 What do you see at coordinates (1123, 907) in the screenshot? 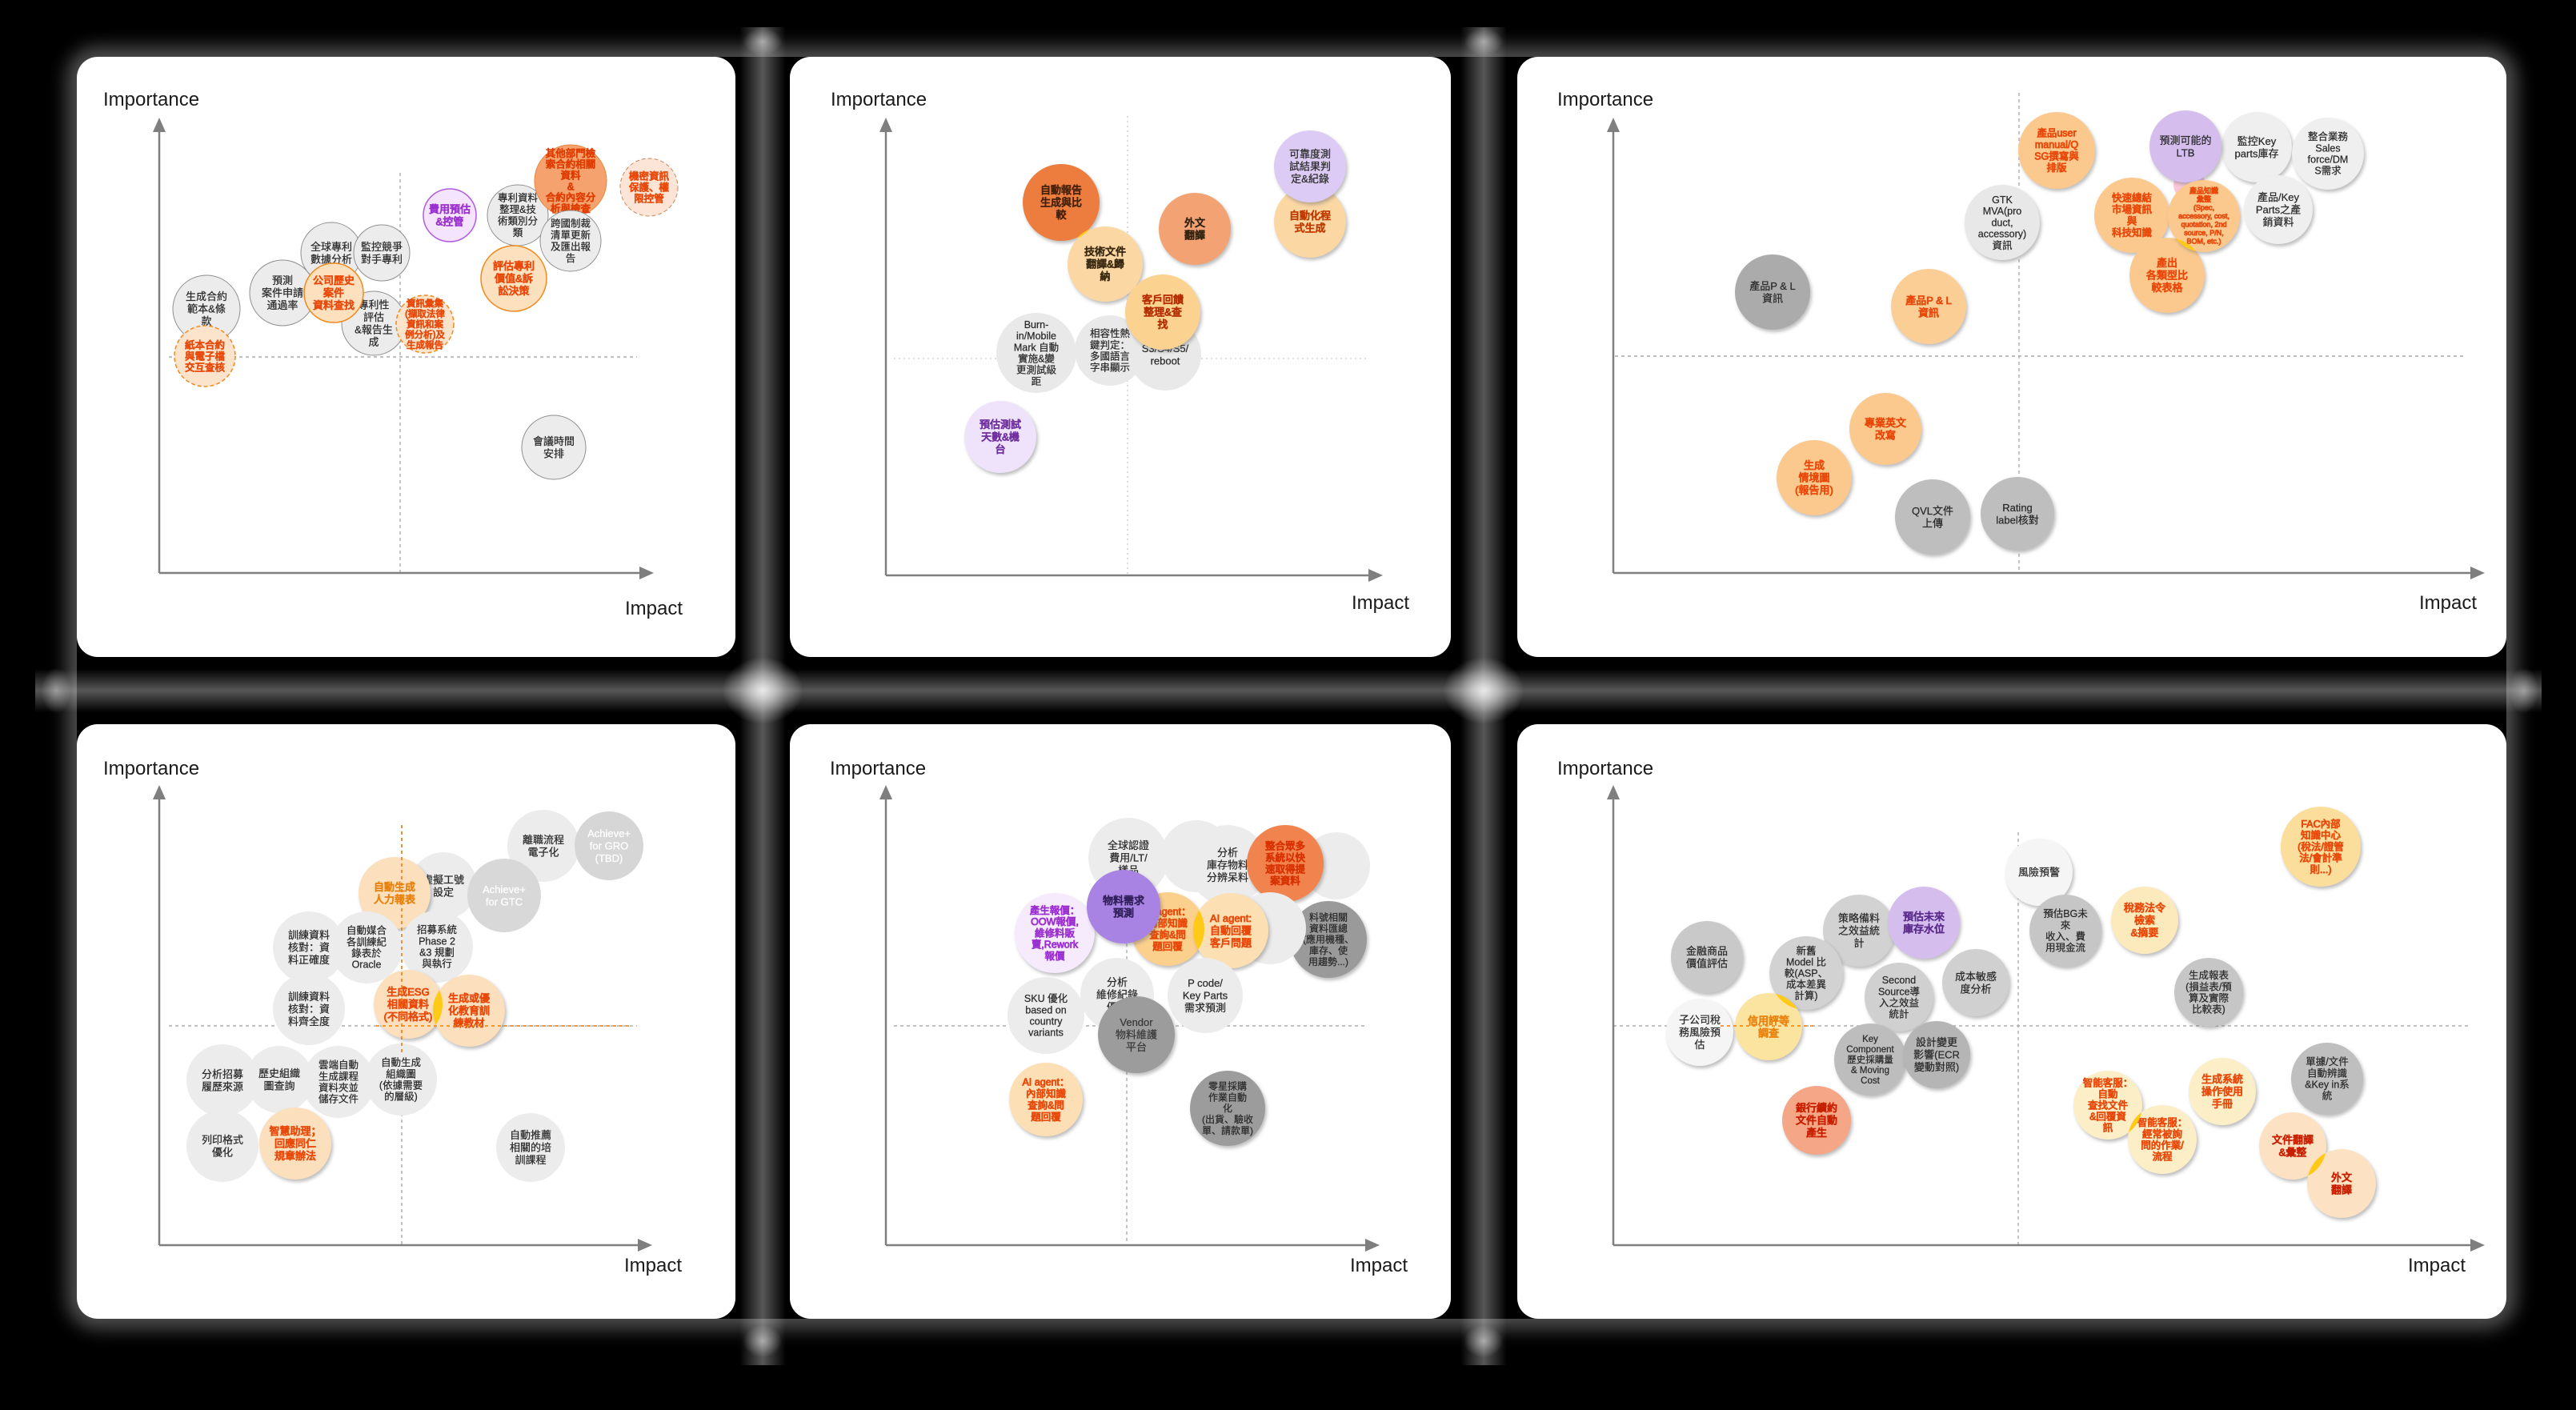
I see `svg-text: 物料需求預測` at bounding box center [1123, 907].